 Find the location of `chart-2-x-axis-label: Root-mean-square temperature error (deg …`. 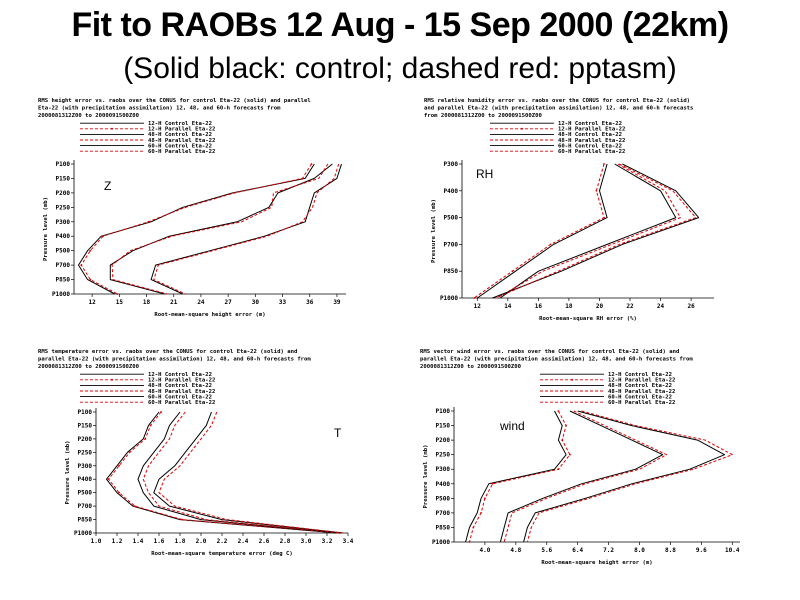

chart-2-x-axis-label: Root-mean-square temperature error (deg … is located at coordinates (221, 554).